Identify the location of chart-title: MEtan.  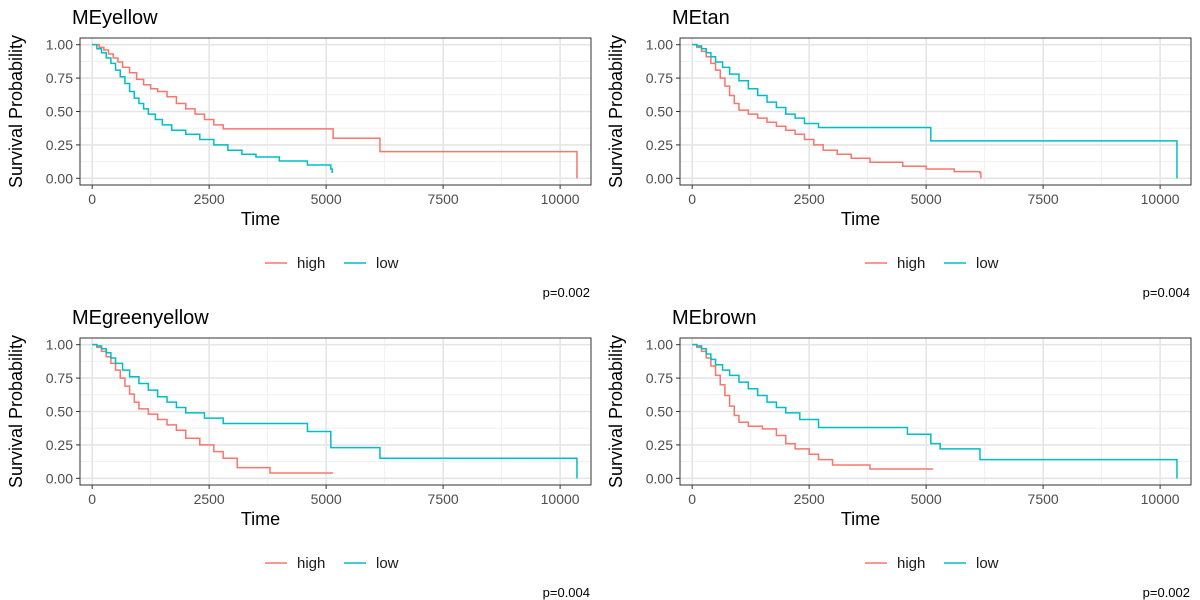
(701, 18).